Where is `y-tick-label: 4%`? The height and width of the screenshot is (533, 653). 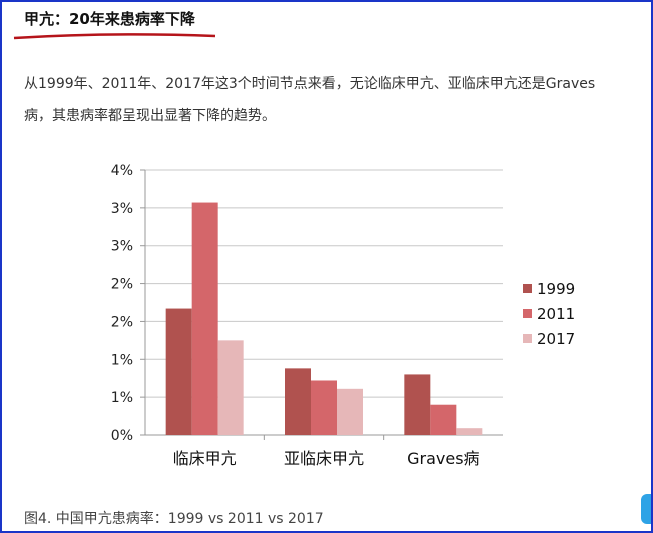 y-tick-label: 4% is located at coordinates (122, 171).